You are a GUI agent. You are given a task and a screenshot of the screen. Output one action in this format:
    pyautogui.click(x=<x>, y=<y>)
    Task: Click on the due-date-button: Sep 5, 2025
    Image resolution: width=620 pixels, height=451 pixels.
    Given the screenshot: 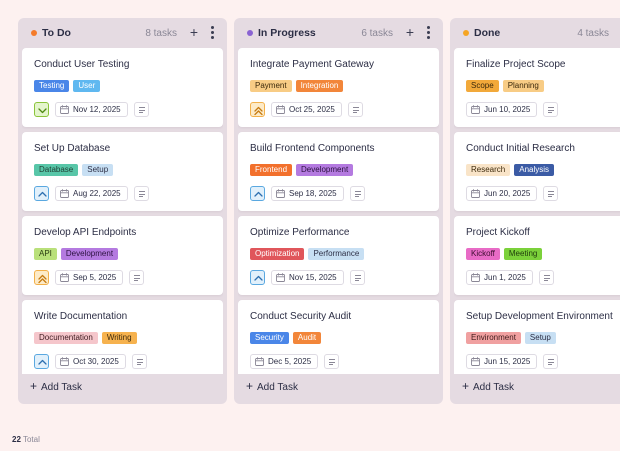 What is the action you would take?
    pyautogui.click(x=89, y=277)
    